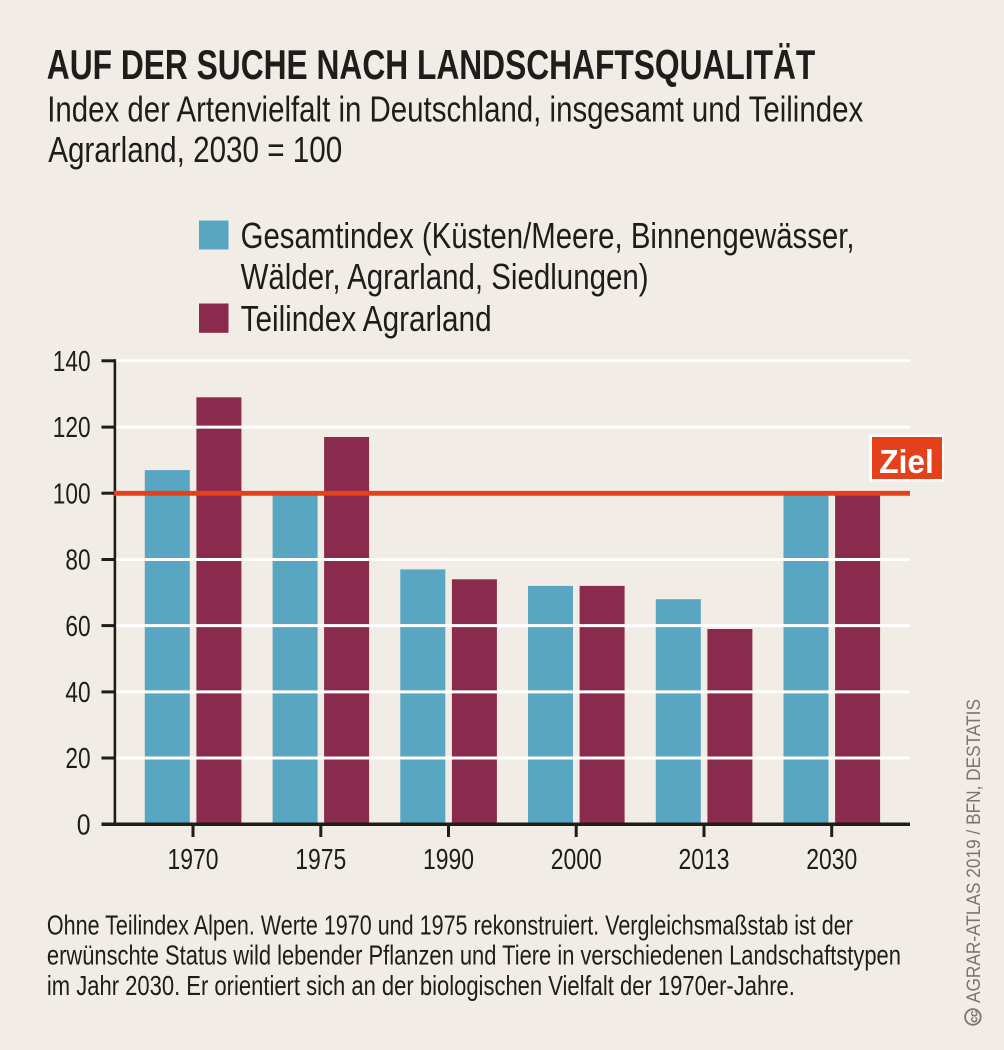 The height and width of the screenshot is (1050, 1004). Describe the element at coordinates (72, 494) in the screenshot. I see `svg-text: 100` at that location.